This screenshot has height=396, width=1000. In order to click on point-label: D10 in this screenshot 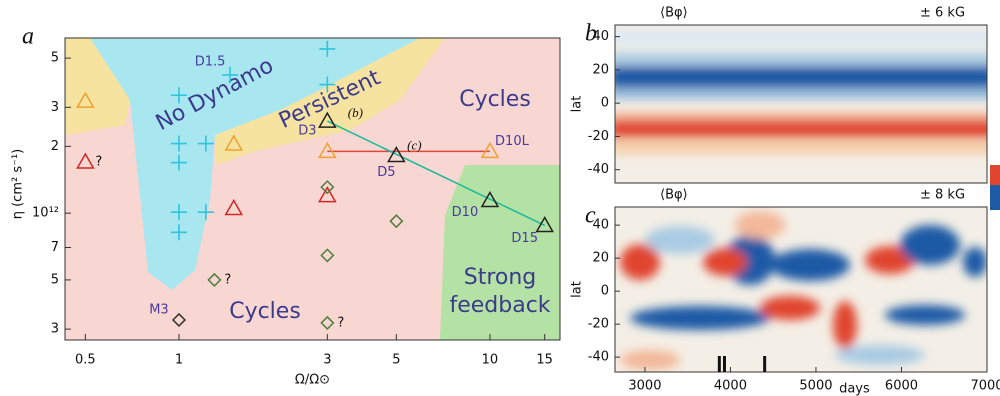, I will do `click(465, 212)`.